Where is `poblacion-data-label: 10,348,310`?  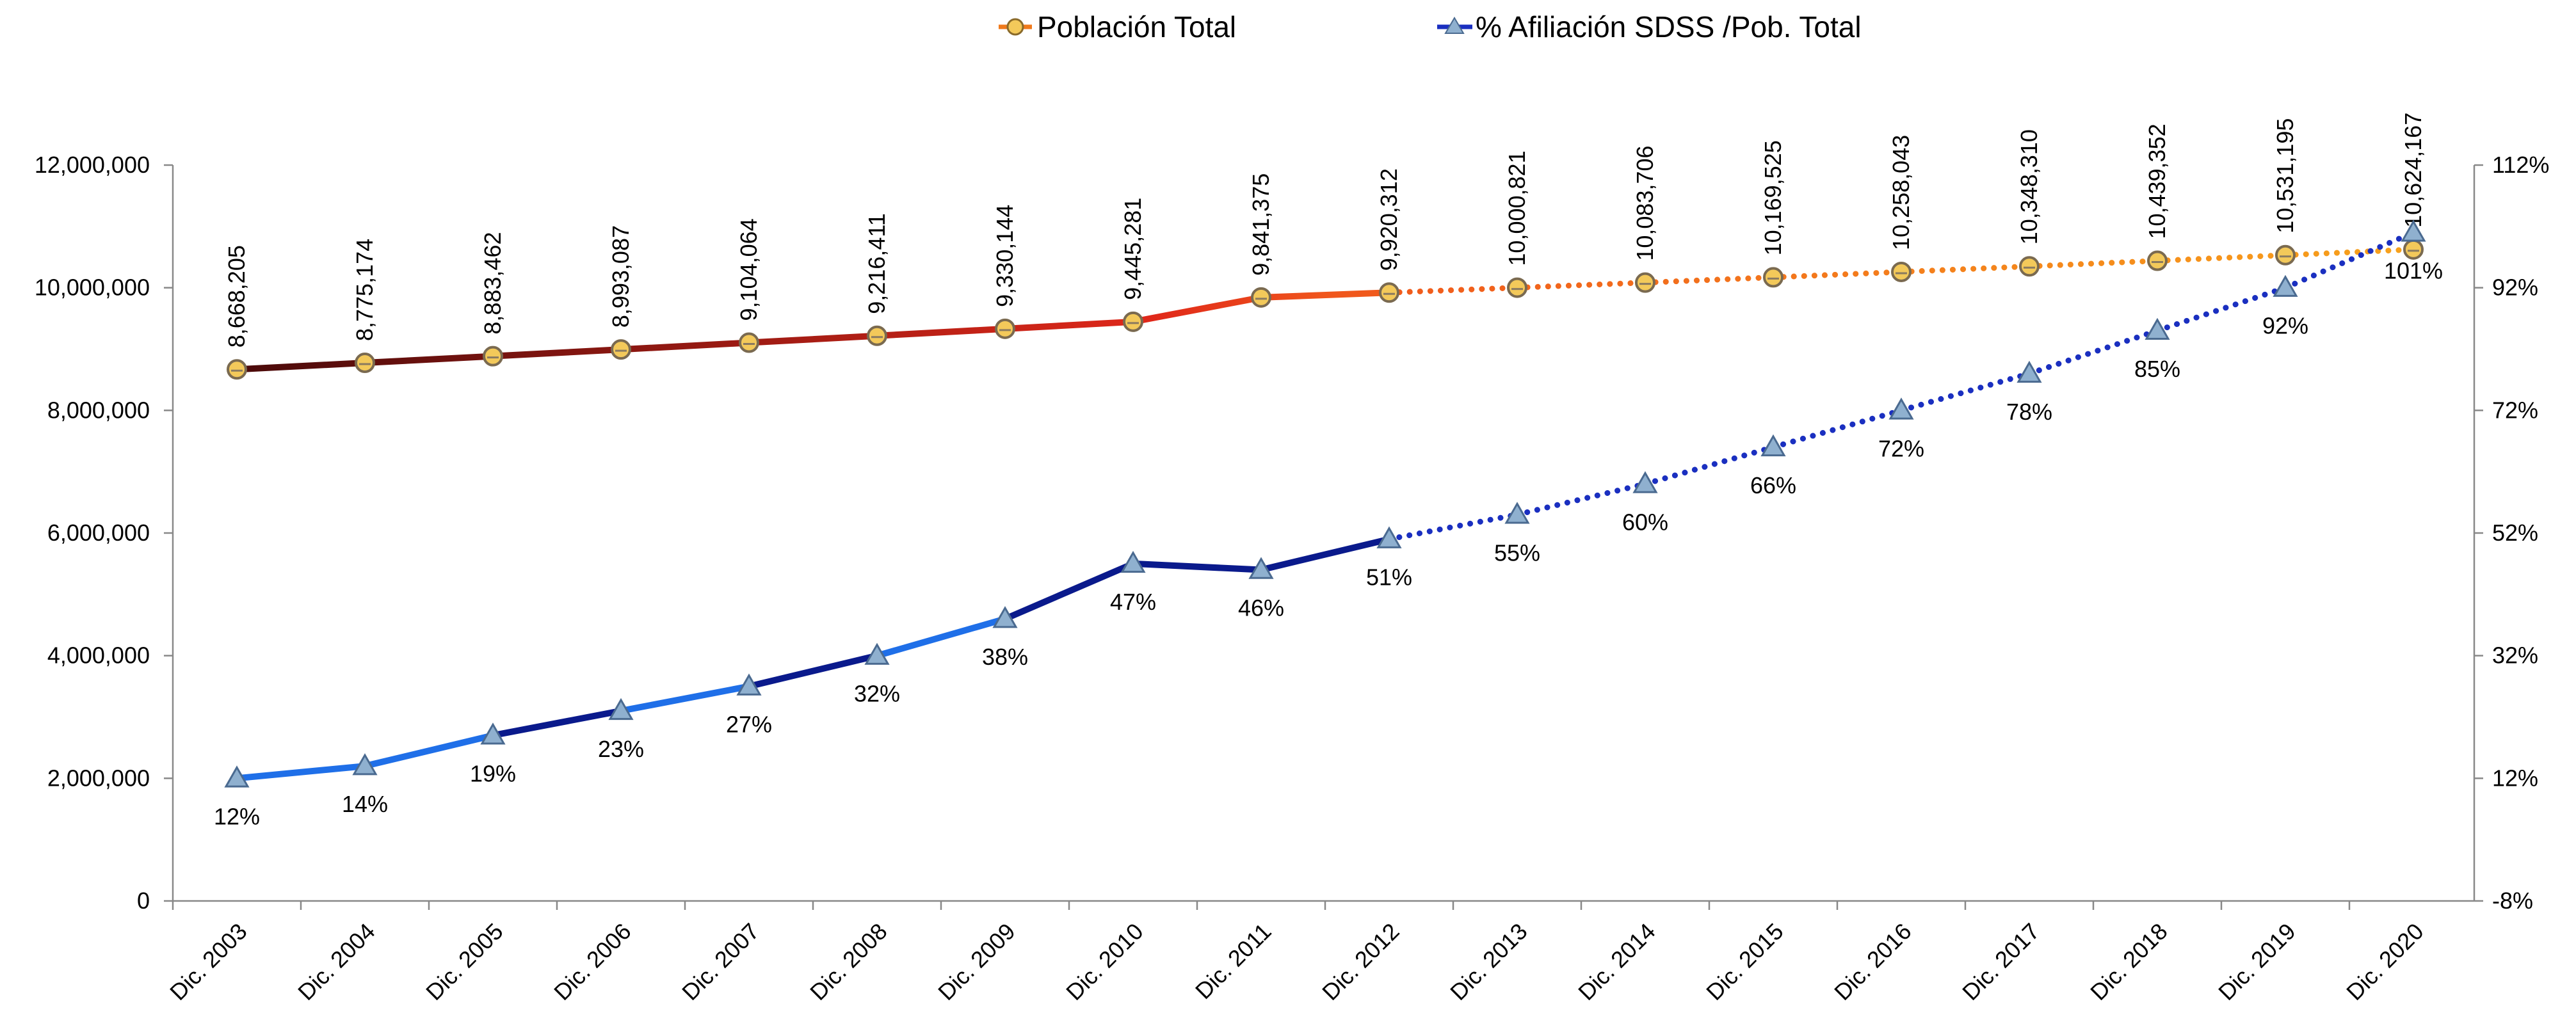 poblacion-data-label: 10,348,310 is located at coordinates (2029, 186).